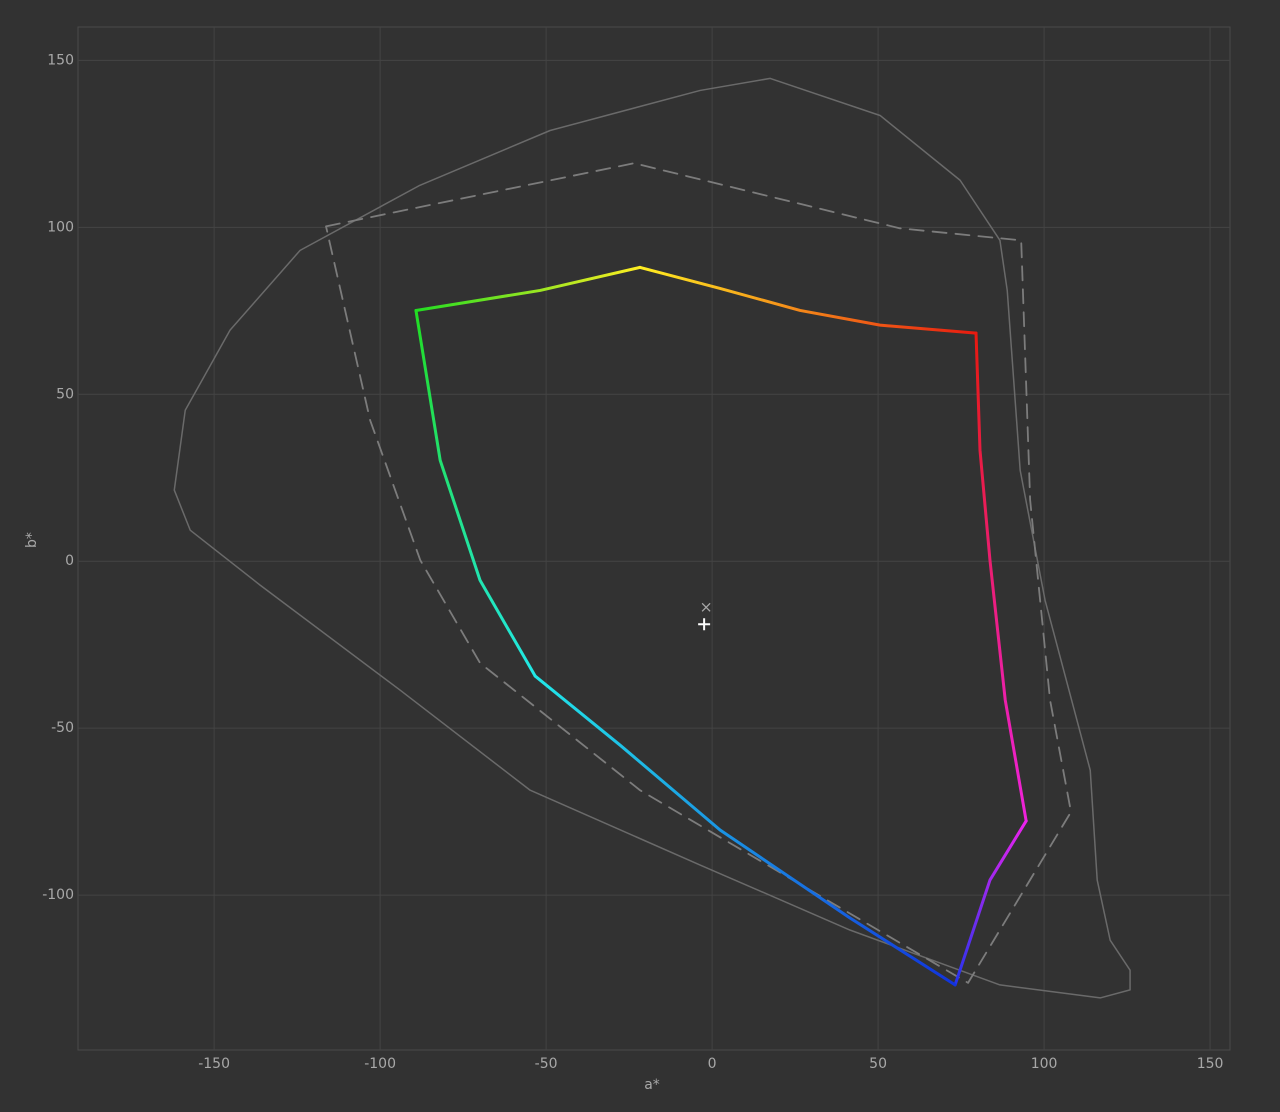 Image resolution: width=1280 pixels, height=1112 pixels. What do you see at coordinates (546, 1064) in the screenshot?
I see `x-tick-label: -50` at bounding box center [546, 1064].